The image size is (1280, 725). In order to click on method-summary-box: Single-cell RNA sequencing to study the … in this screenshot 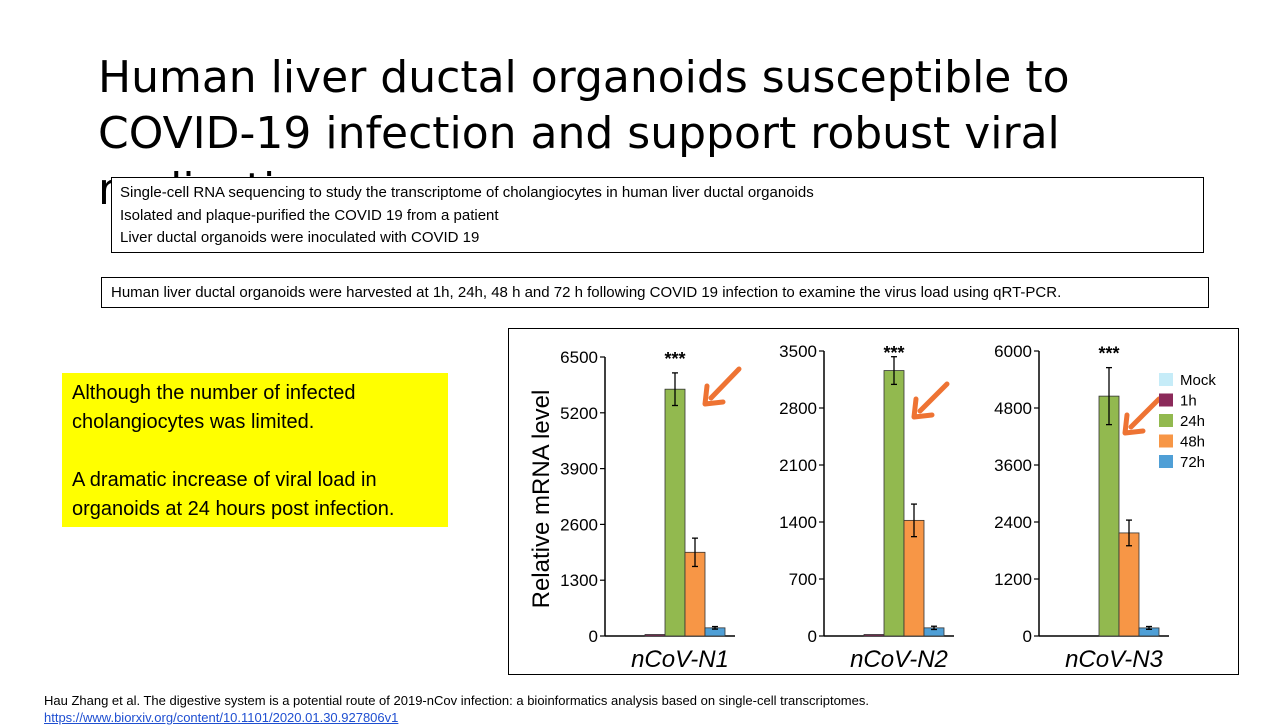, I will do `click(657, 215)`.